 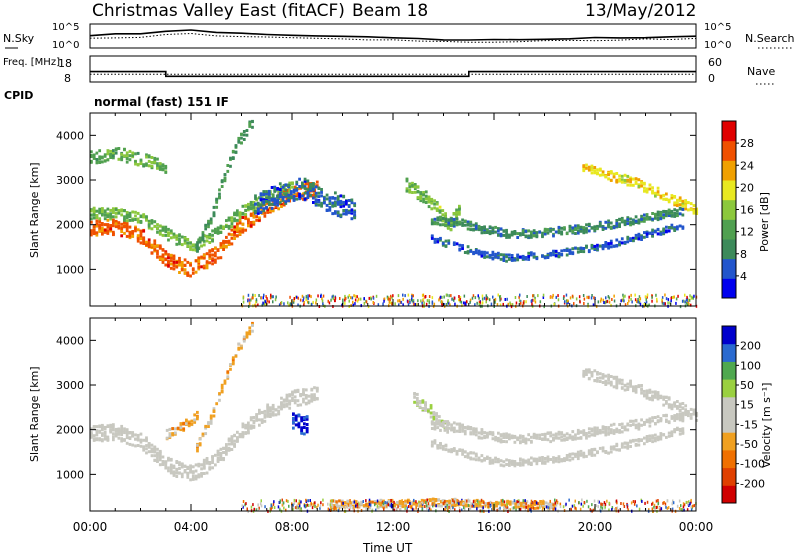 What do you see at coordinates (747, 187) in the screenshot?
I see `colorbar-tick: 20` at bounding box center [747, 187].